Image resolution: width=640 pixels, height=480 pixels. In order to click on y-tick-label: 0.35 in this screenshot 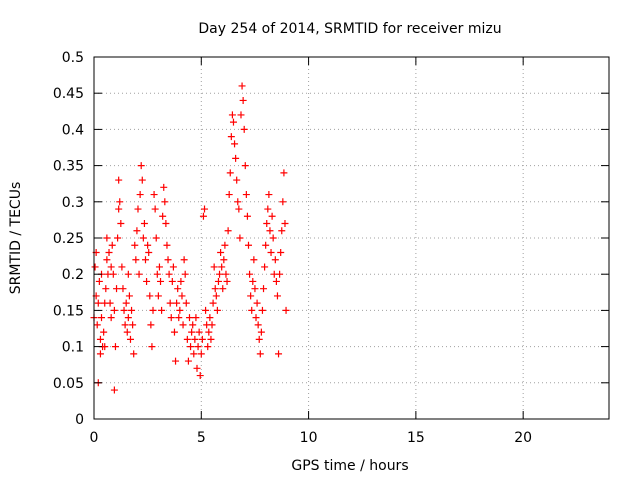, I will do `click(68, 167)`.